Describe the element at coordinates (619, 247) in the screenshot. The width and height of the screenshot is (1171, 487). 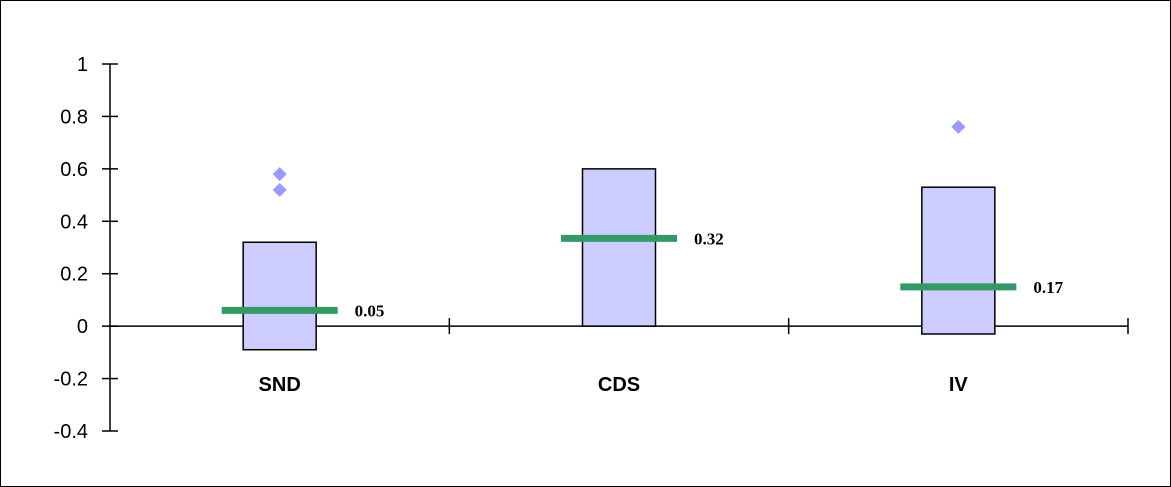
I see `box-cds` at that location.